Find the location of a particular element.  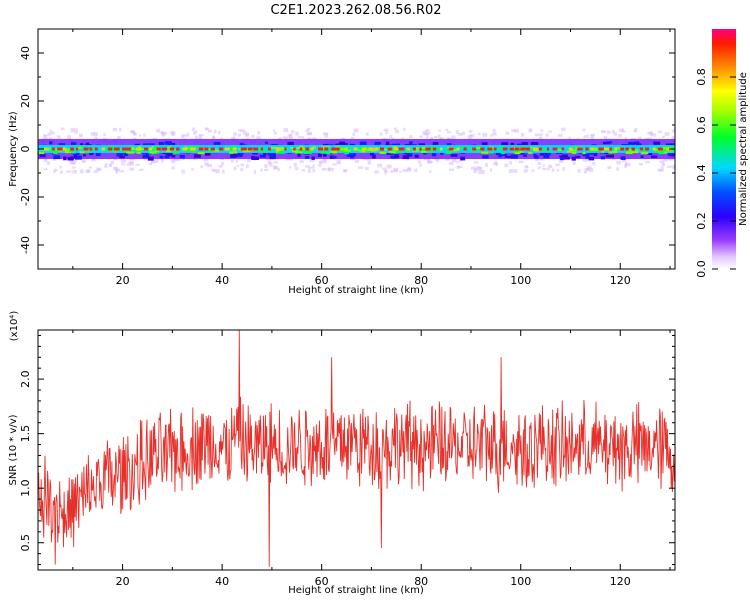

snr-y-label: SNR (10 * v/v) is located at coordinates (13, 449).